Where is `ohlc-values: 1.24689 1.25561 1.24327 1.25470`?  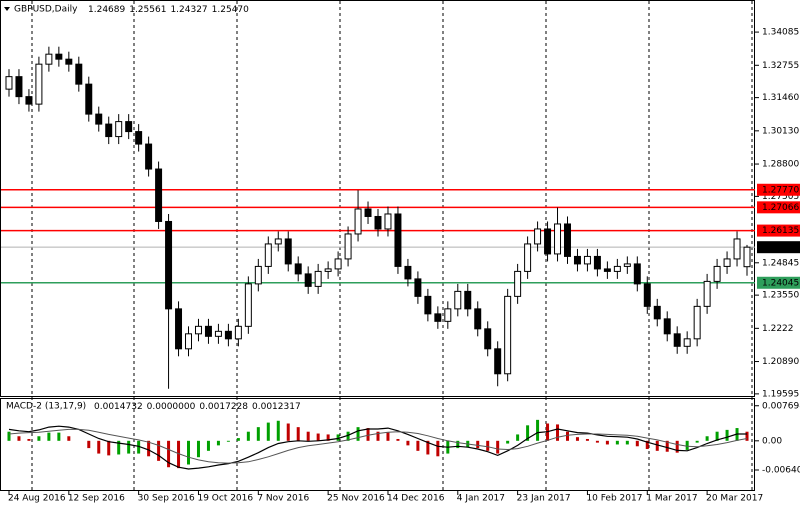 ohlc-values: 1.24689 1.25561 1.24327 1.25470 is located at coordinates (168, 10).